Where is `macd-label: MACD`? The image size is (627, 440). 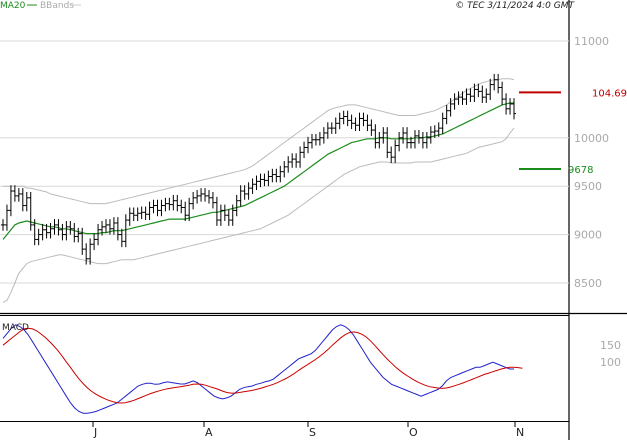
macd-label: MACD is located at coordinates (15, 328).